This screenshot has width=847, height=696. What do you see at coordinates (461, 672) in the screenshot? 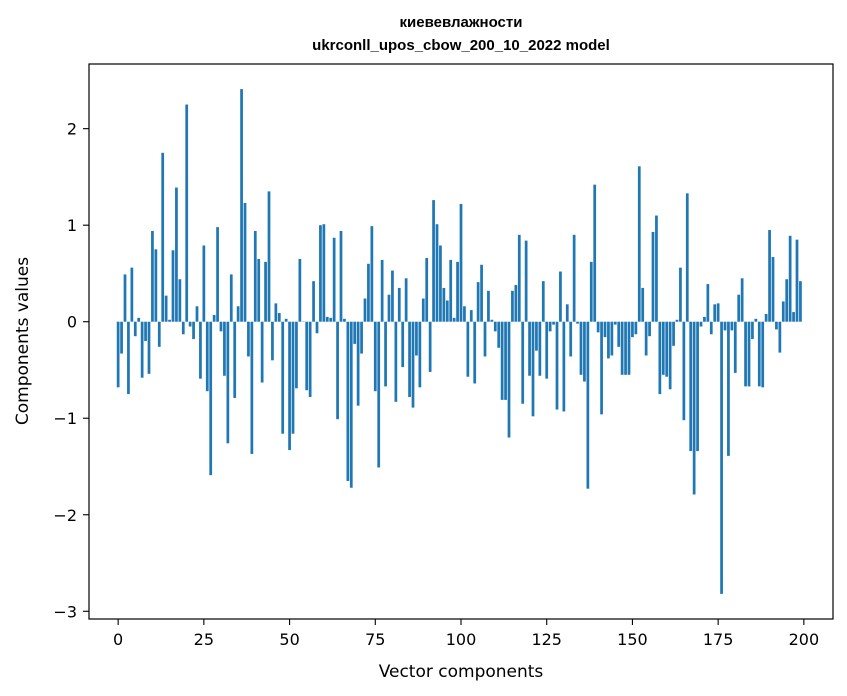
I see `x-axis-label: Vector components` at bounding box center [461, 672].